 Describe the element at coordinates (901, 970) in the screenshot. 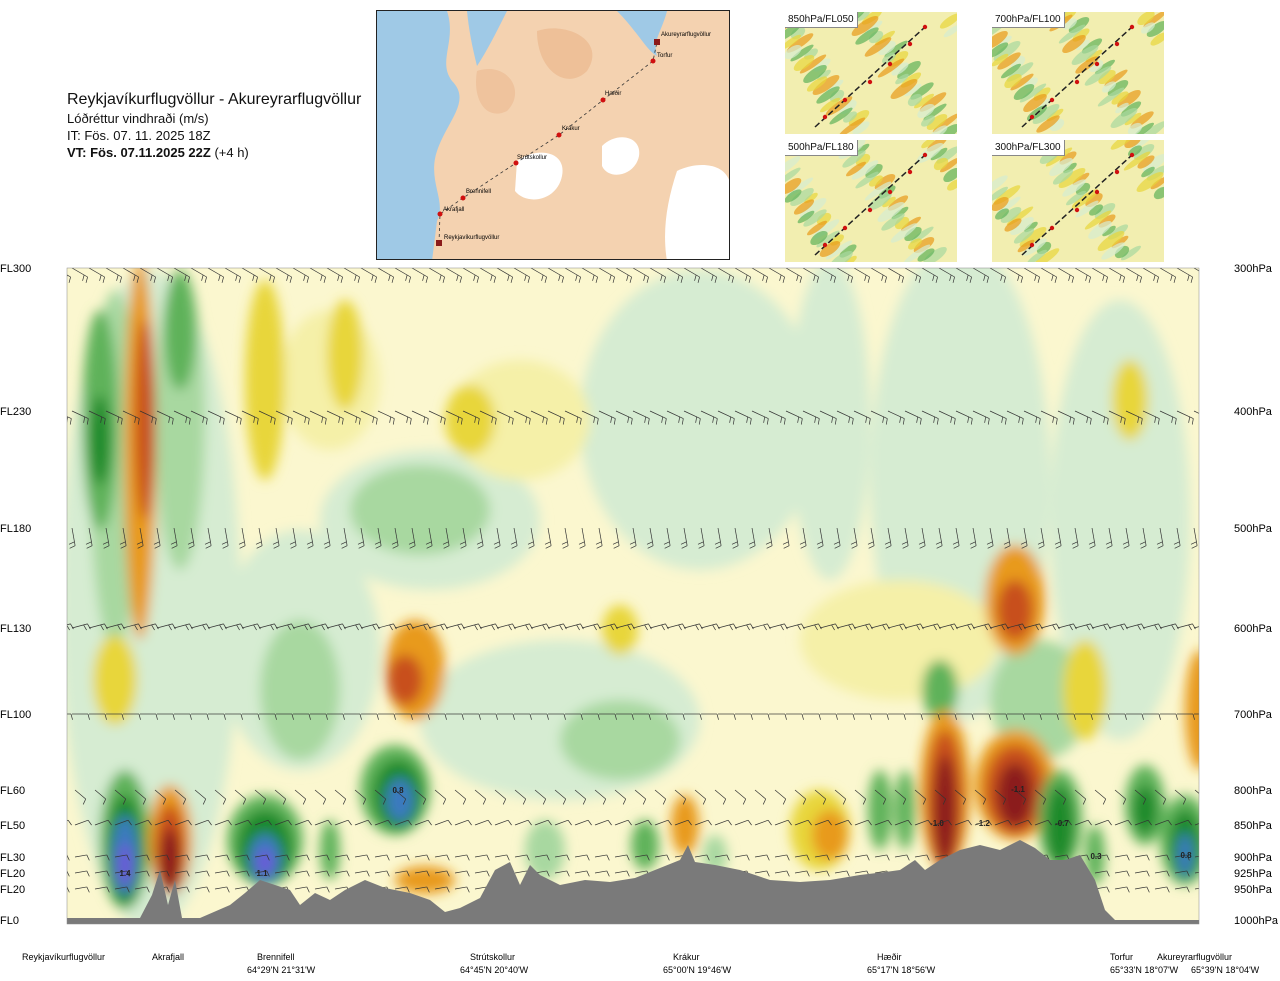

I see `waypoint-coord: 65°17'N 18°56'W` at that location.